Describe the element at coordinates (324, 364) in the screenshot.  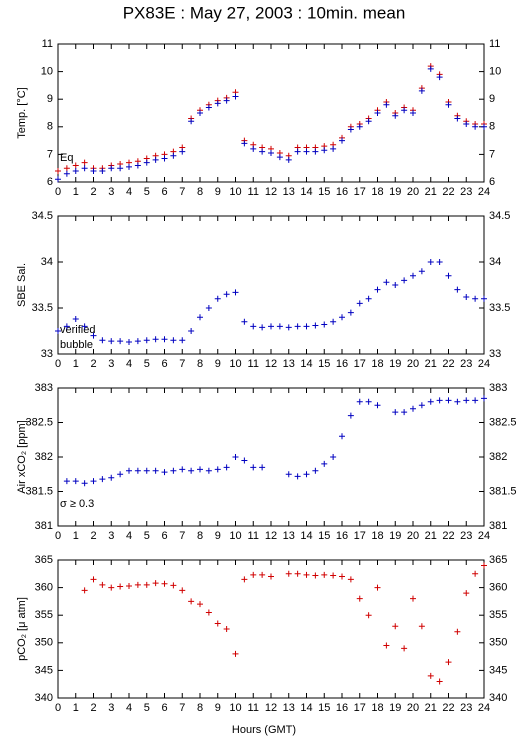
I see `x-tick-label: 15` at that location.